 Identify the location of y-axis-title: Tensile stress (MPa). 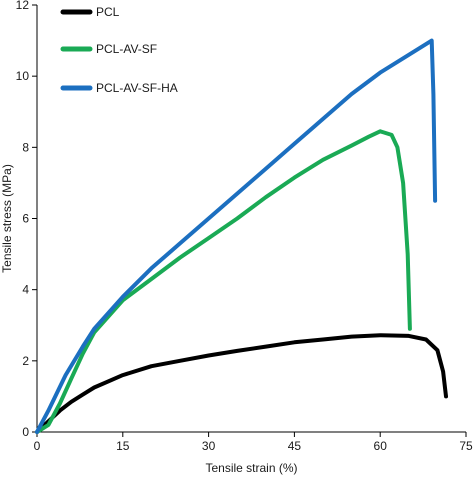
(7, 218).